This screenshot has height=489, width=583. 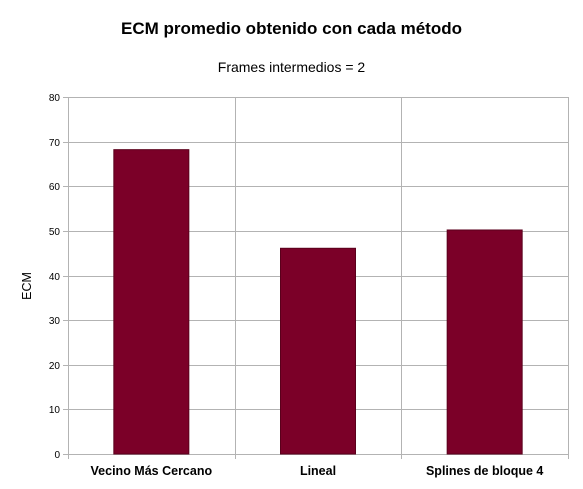 What do you see at coordinates (55, 366) in the screenshot?
I see `y-tick-label: 20` at bounding box center [55, 366].